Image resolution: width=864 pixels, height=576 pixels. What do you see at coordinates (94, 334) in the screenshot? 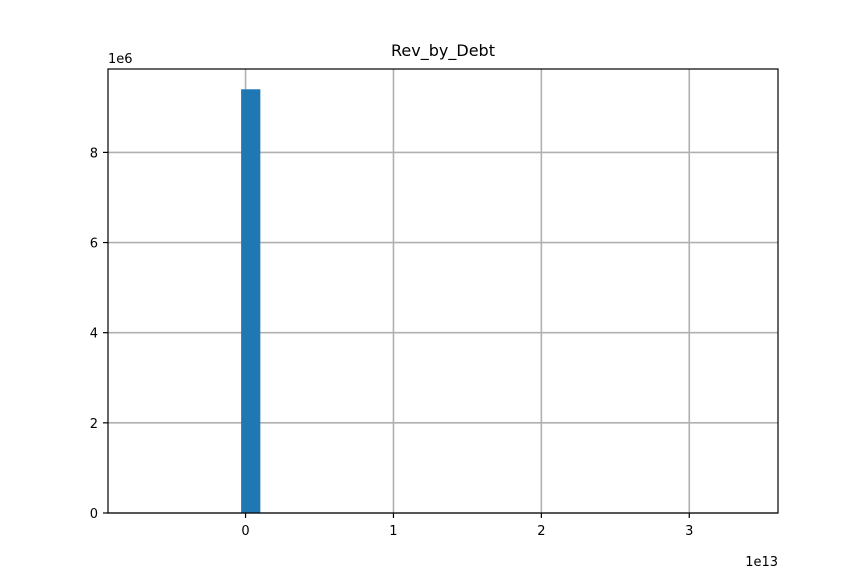
I see `y-tick-label: 4` at bounding box center [94, 334].